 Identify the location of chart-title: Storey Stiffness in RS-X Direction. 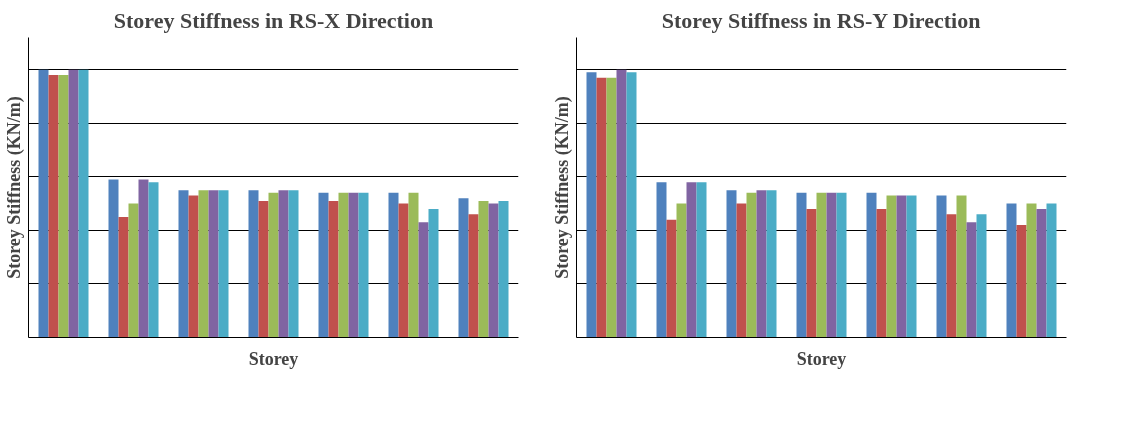
(273, 20).